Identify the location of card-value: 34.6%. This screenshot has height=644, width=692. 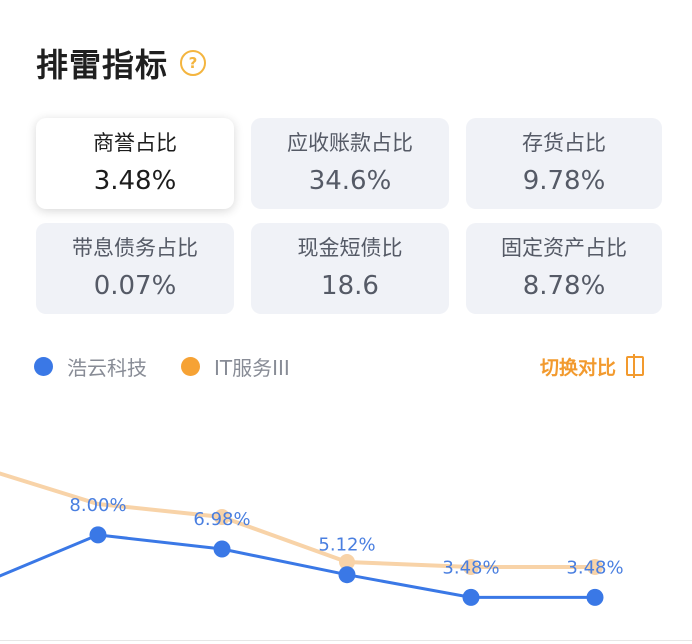
(350, 180).